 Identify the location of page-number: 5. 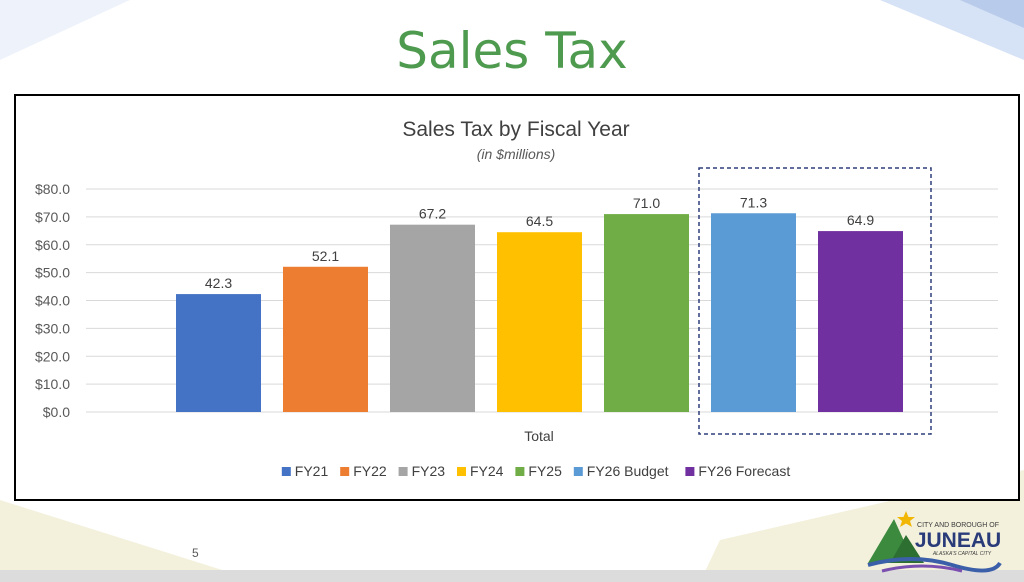
(195, 553).